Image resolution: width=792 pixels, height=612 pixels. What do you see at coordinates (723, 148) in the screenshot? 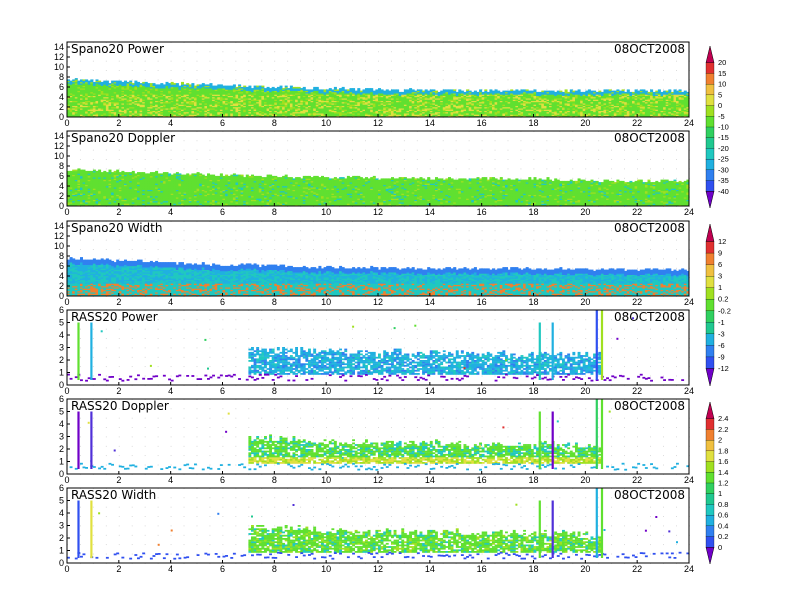
I see `colorbar-label: -20` at bounding box center [723, 148].